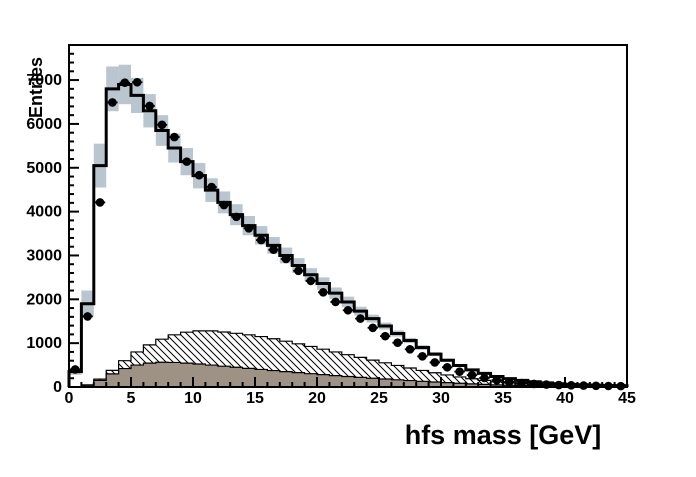 The height and width of the screenshot is (477, 696). I want to click on x-tick-label: 30, so click(441, 398).